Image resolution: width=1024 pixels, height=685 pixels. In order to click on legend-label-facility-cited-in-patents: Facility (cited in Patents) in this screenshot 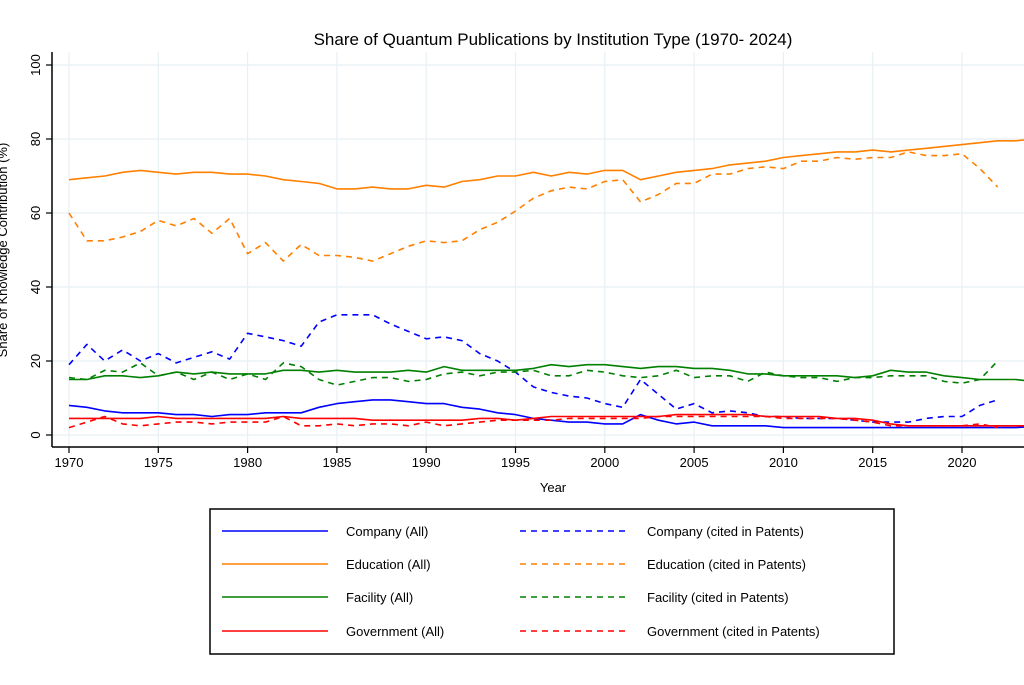, I will do `click(718, 597)`.